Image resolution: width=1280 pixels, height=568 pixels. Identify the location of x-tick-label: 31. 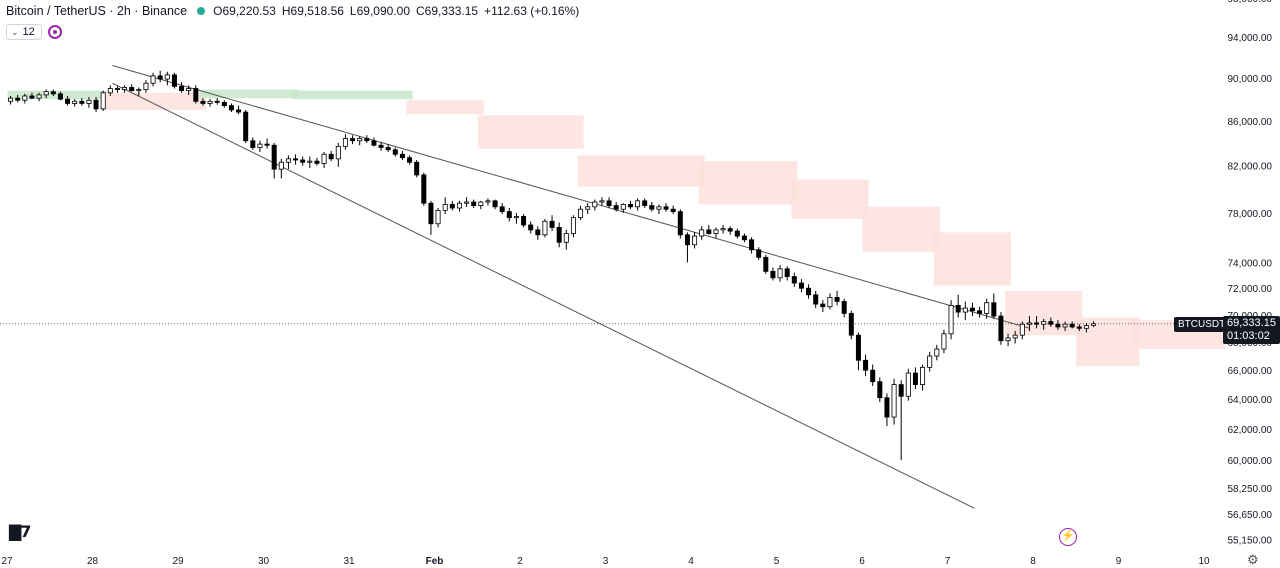
(349, 561).